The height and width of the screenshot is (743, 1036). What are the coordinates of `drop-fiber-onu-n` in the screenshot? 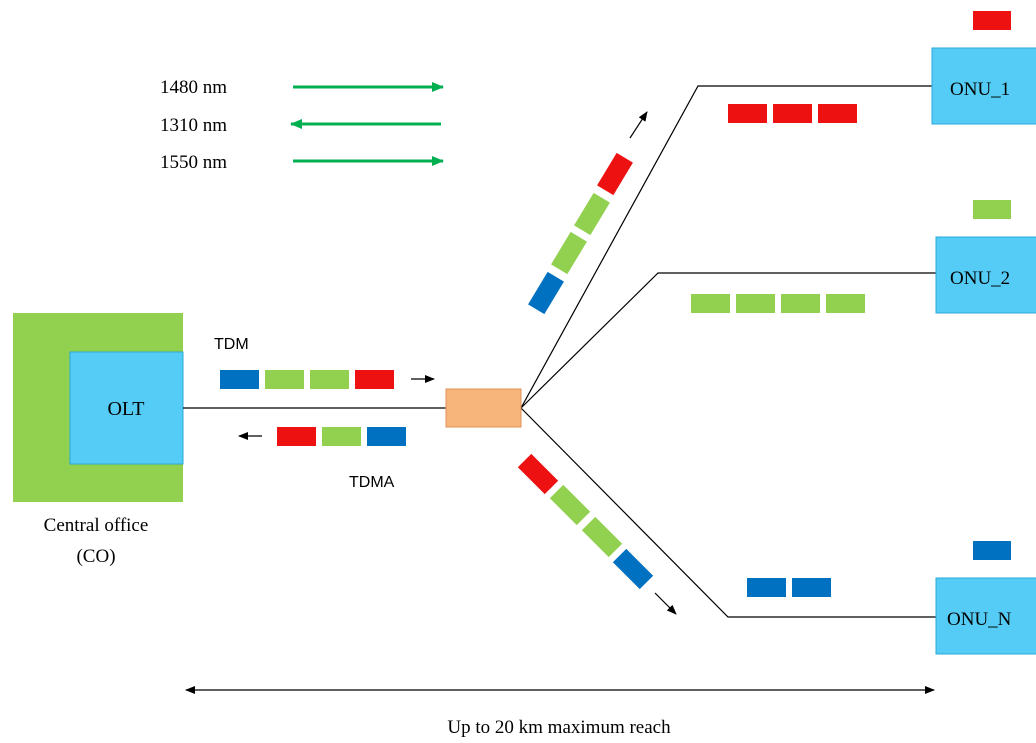 It's located at (728, 512).